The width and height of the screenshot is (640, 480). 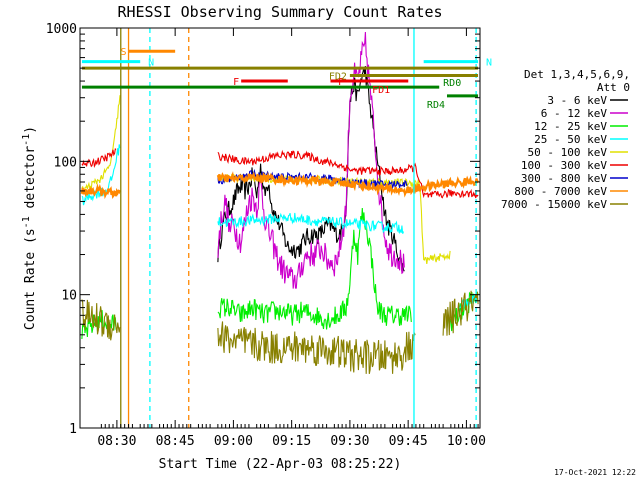 I want to click on y-axis-label: Count Rate (s-1 detector-1), so click(x=29, y=228).